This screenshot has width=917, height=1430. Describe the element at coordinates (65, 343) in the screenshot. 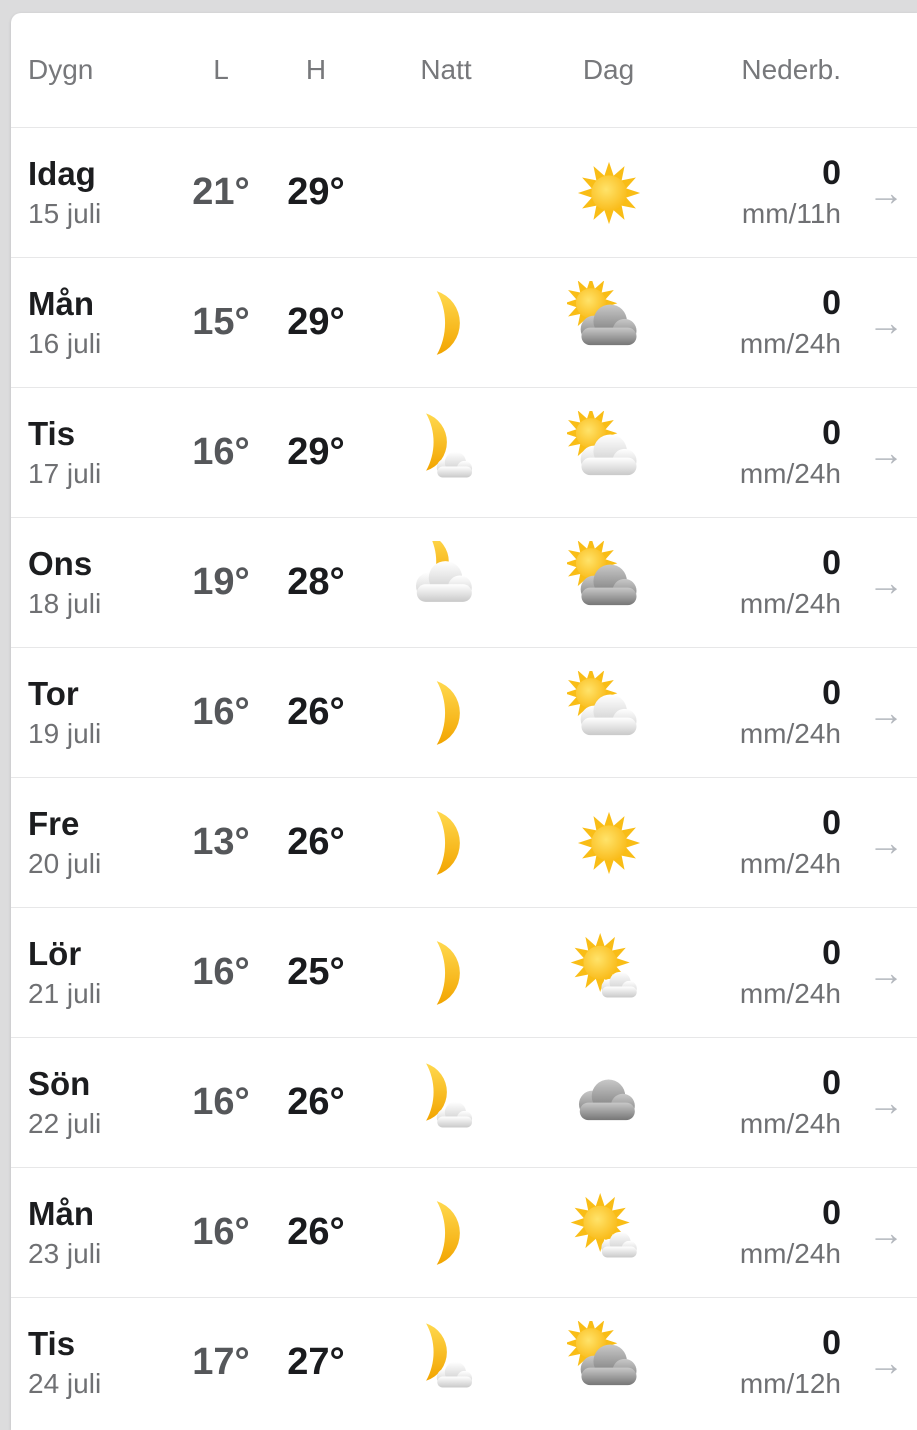

I see `day-date: 16 juli` at that location.